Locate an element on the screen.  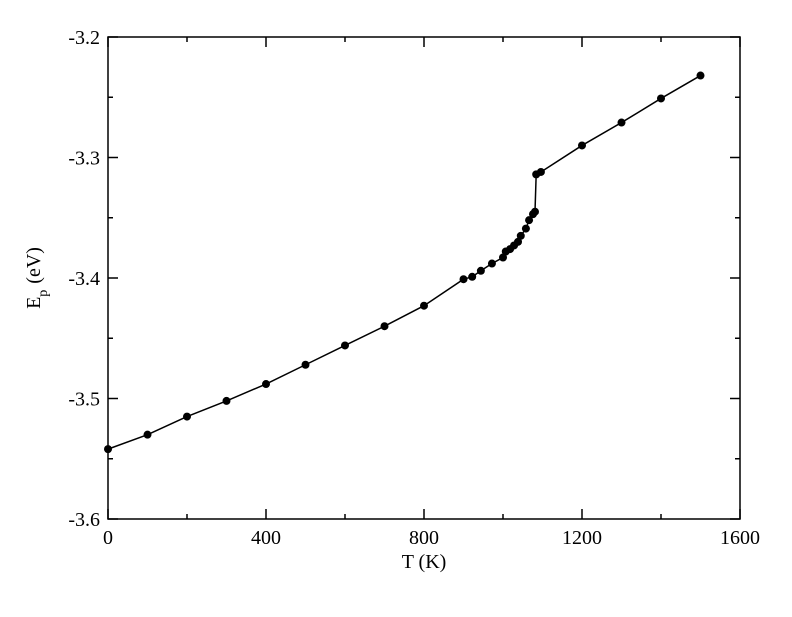
y-tick-label: -3.5 is located at coordinates (84, 400).